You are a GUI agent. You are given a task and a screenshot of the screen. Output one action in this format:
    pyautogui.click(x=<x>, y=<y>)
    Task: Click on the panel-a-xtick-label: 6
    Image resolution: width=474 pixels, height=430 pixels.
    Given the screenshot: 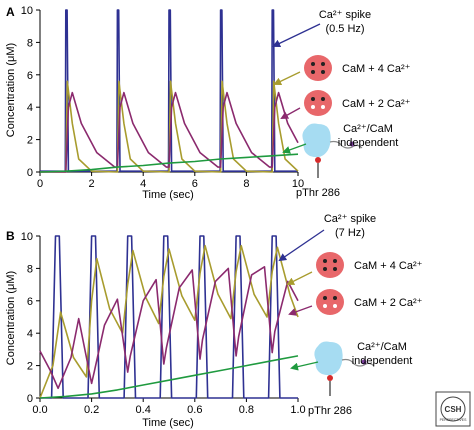 What is the action you would take?
    pyautogui.click(x=195, y=184)
    